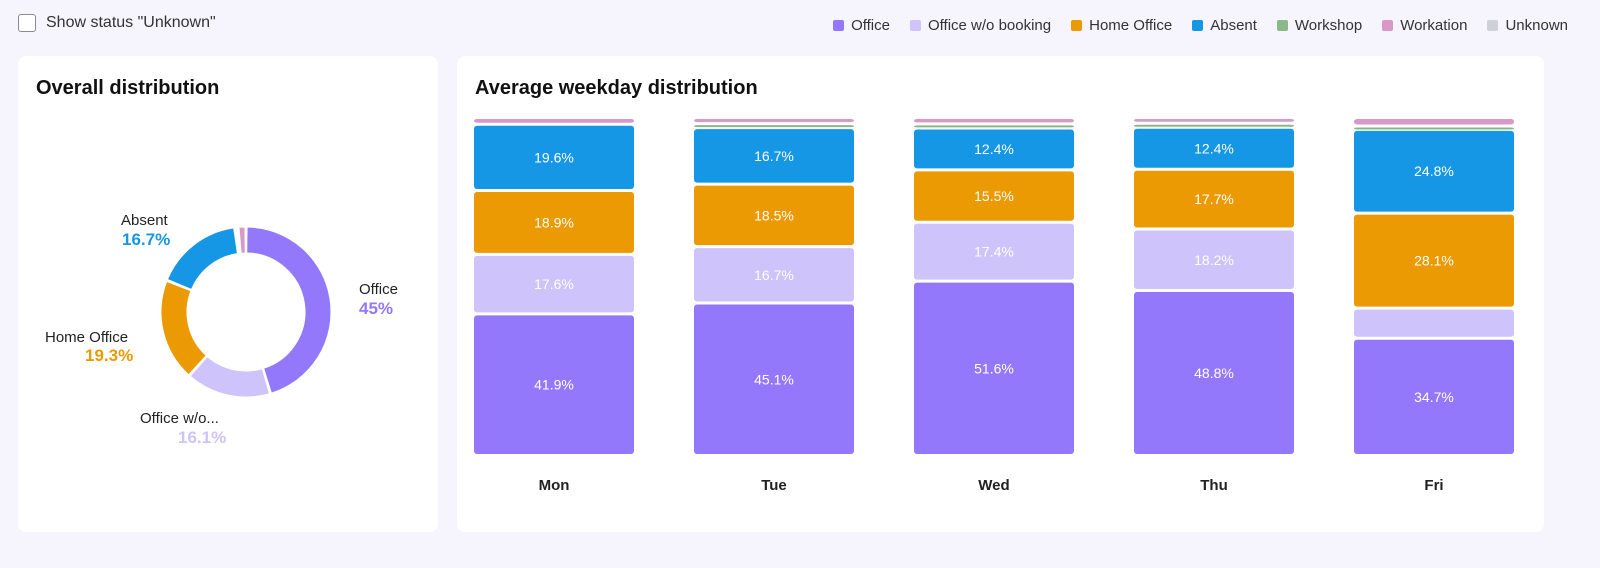 The image size is (1600, 568). Describe the element at coordinates (183, 328) in the screenshot. I see `donut-slice-home-office` at that location.